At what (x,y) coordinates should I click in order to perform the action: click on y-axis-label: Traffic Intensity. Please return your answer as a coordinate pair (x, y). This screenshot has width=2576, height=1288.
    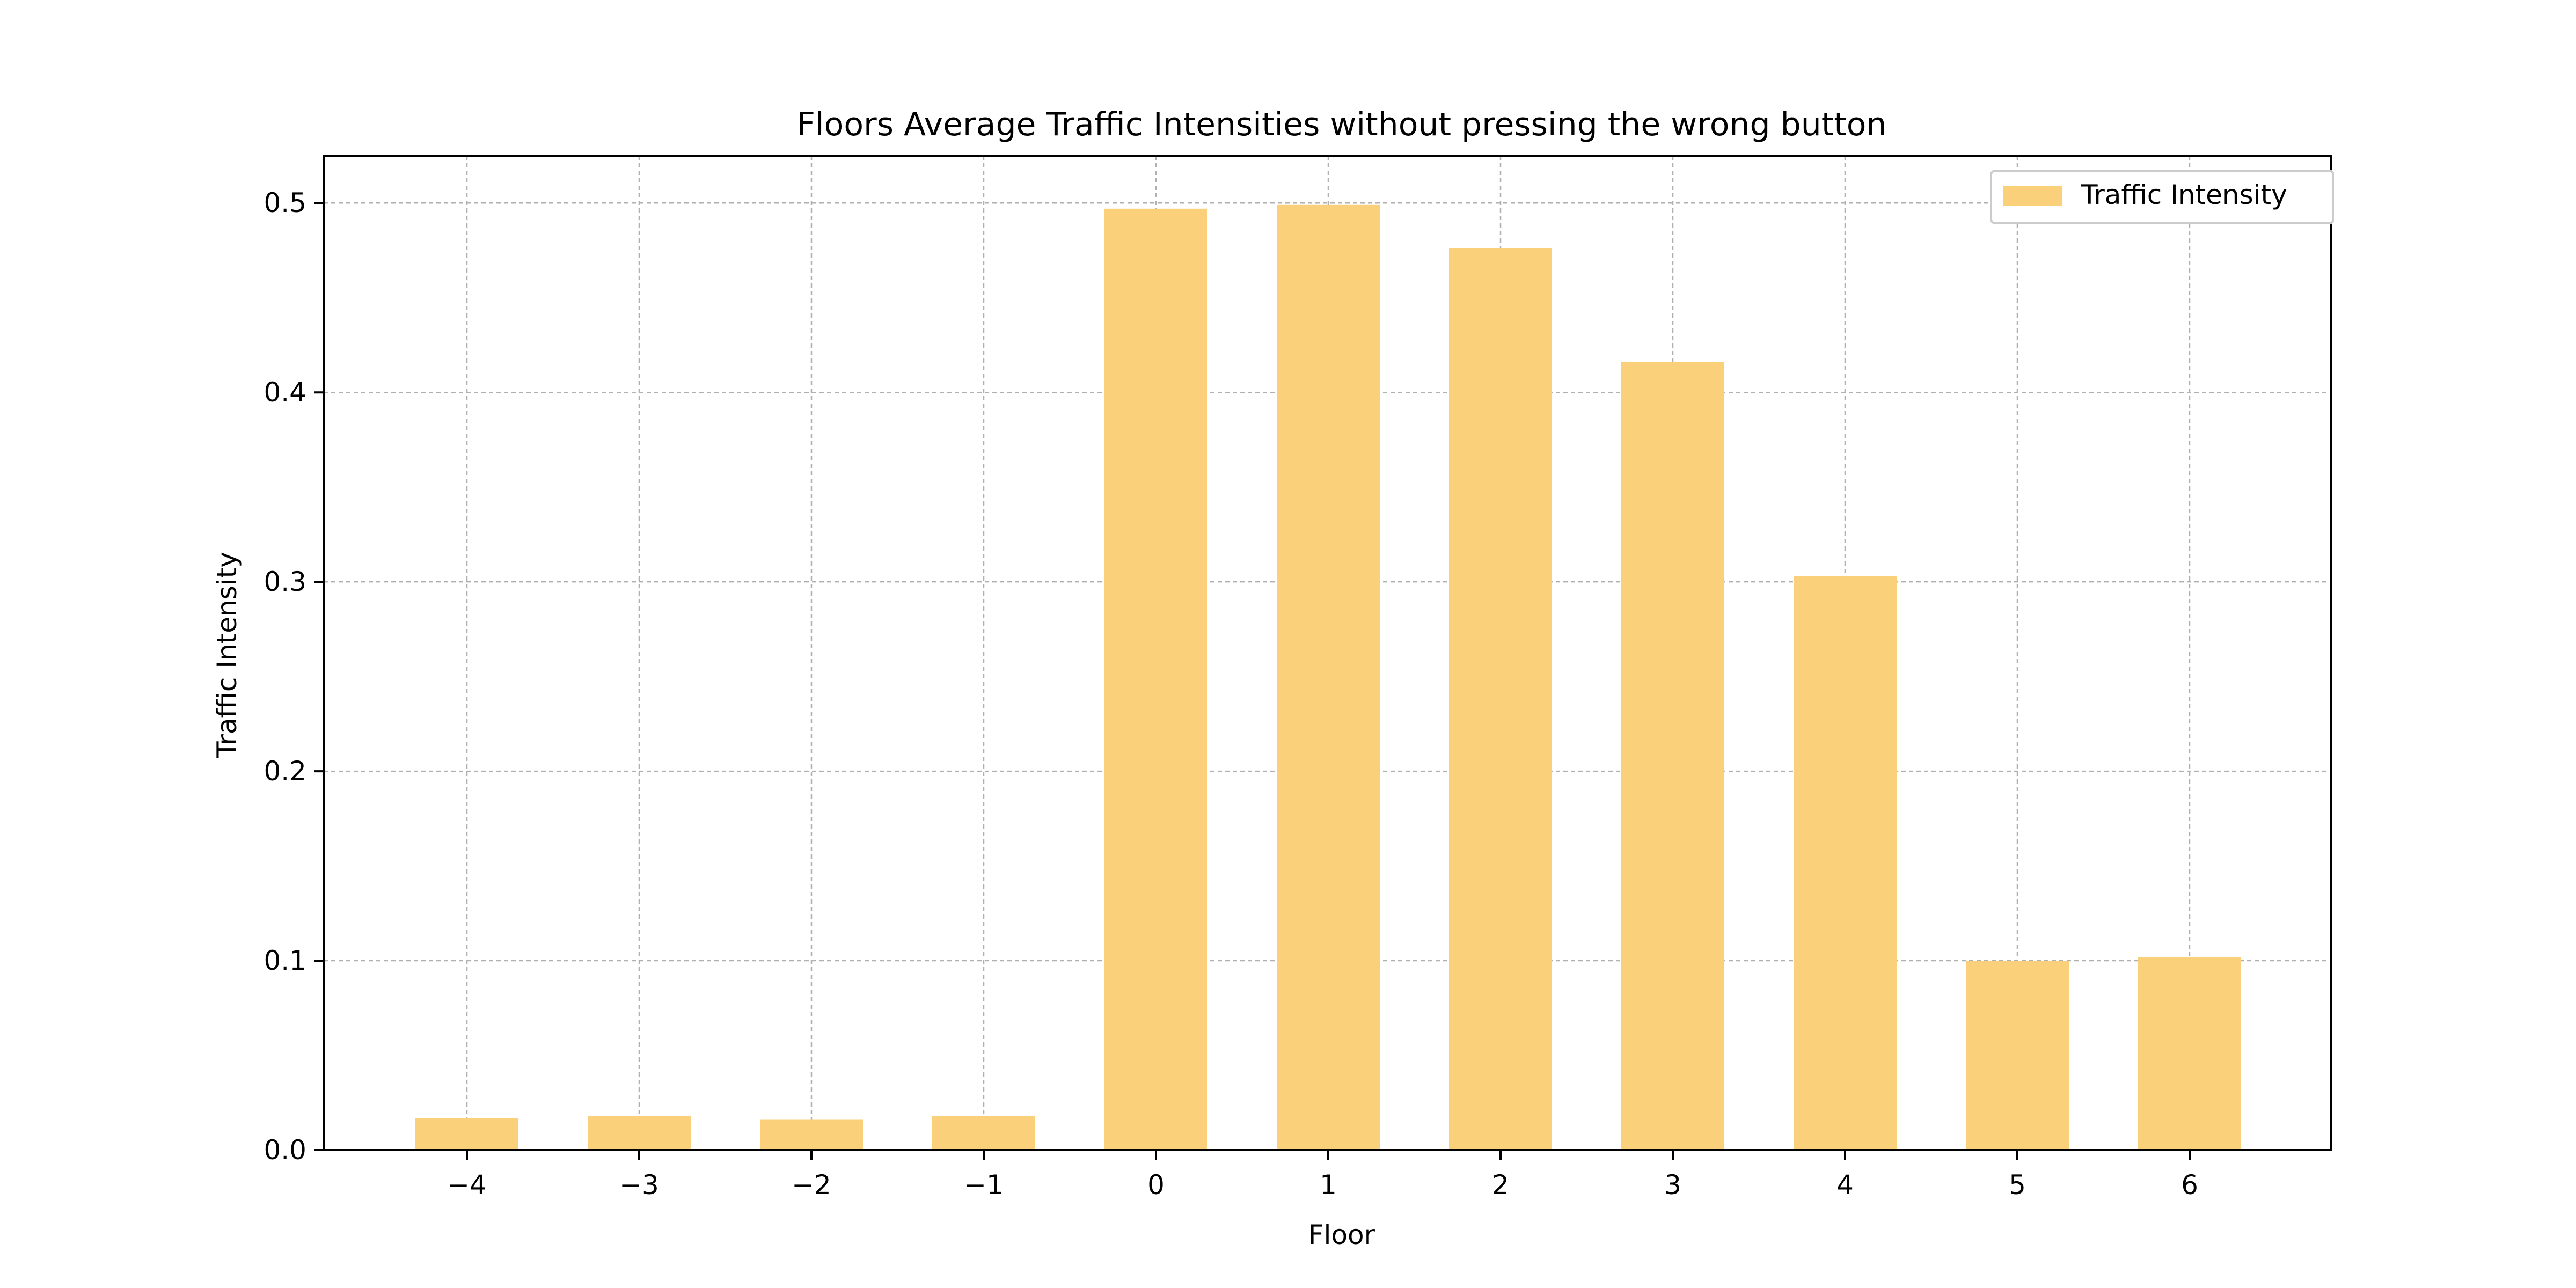
    Looking at the image, I should click on (227, 655).